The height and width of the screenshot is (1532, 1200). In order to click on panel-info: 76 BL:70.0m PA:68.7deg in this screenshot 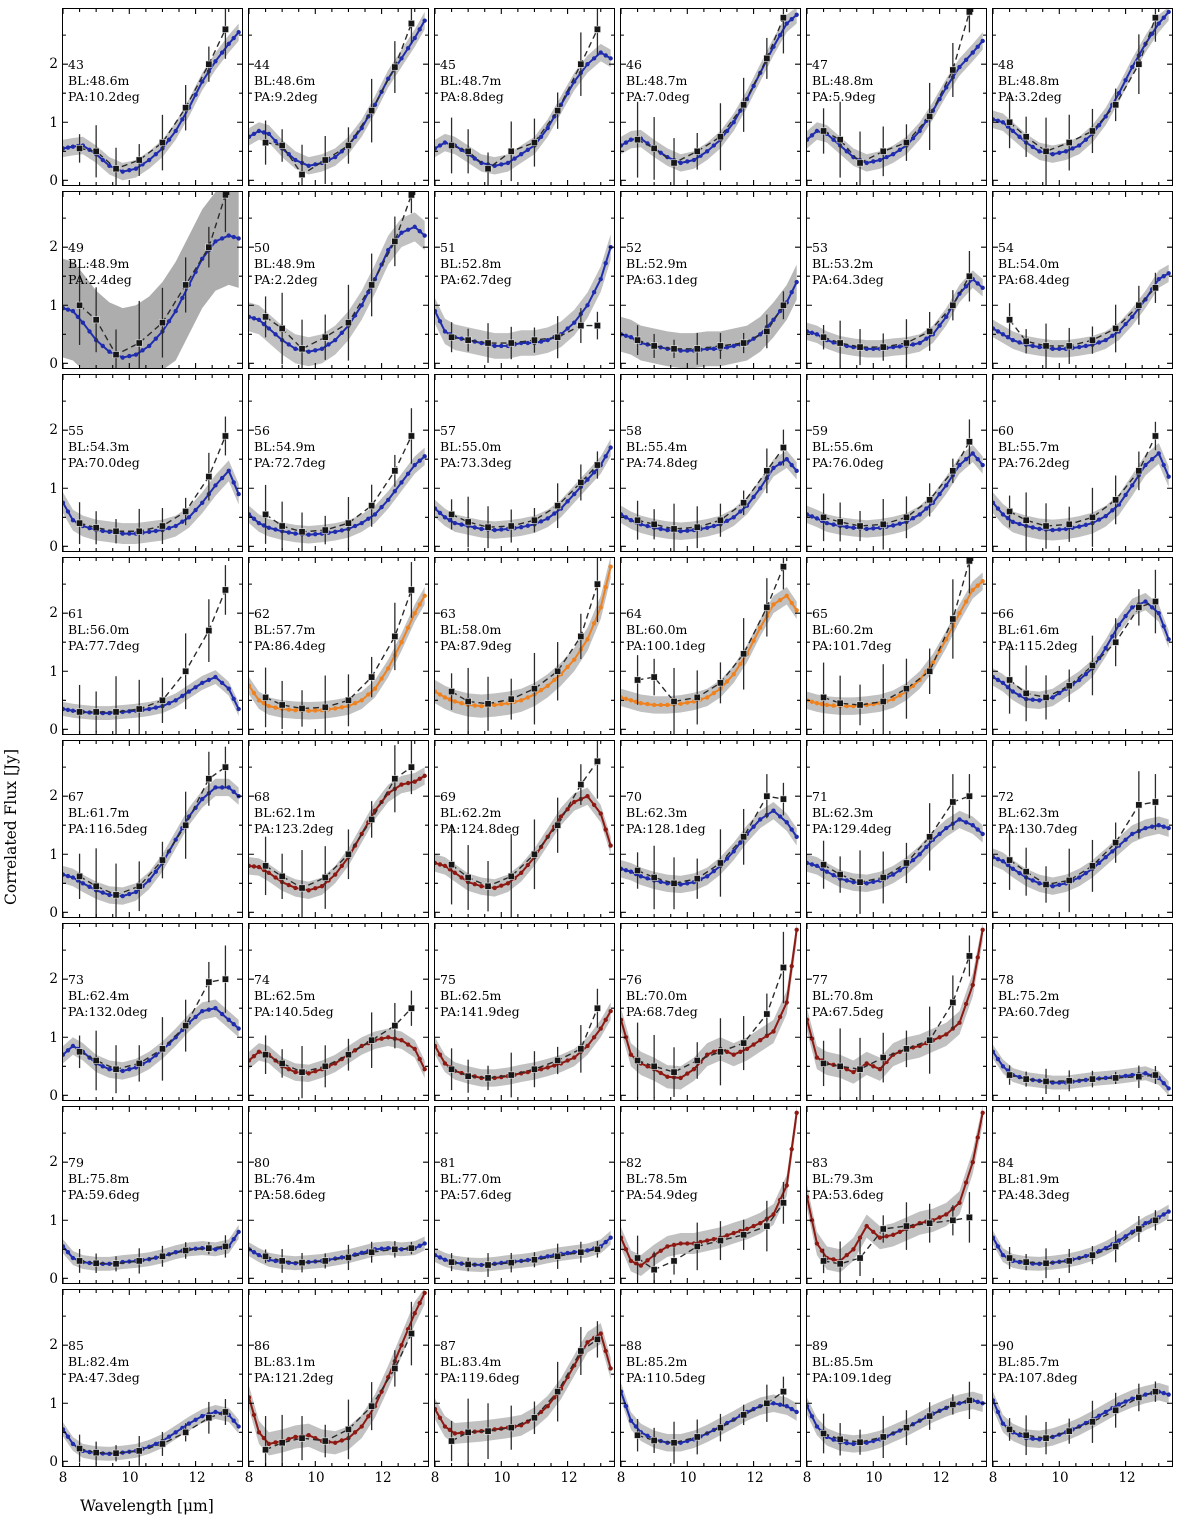, I will do `click(662, 996)`.